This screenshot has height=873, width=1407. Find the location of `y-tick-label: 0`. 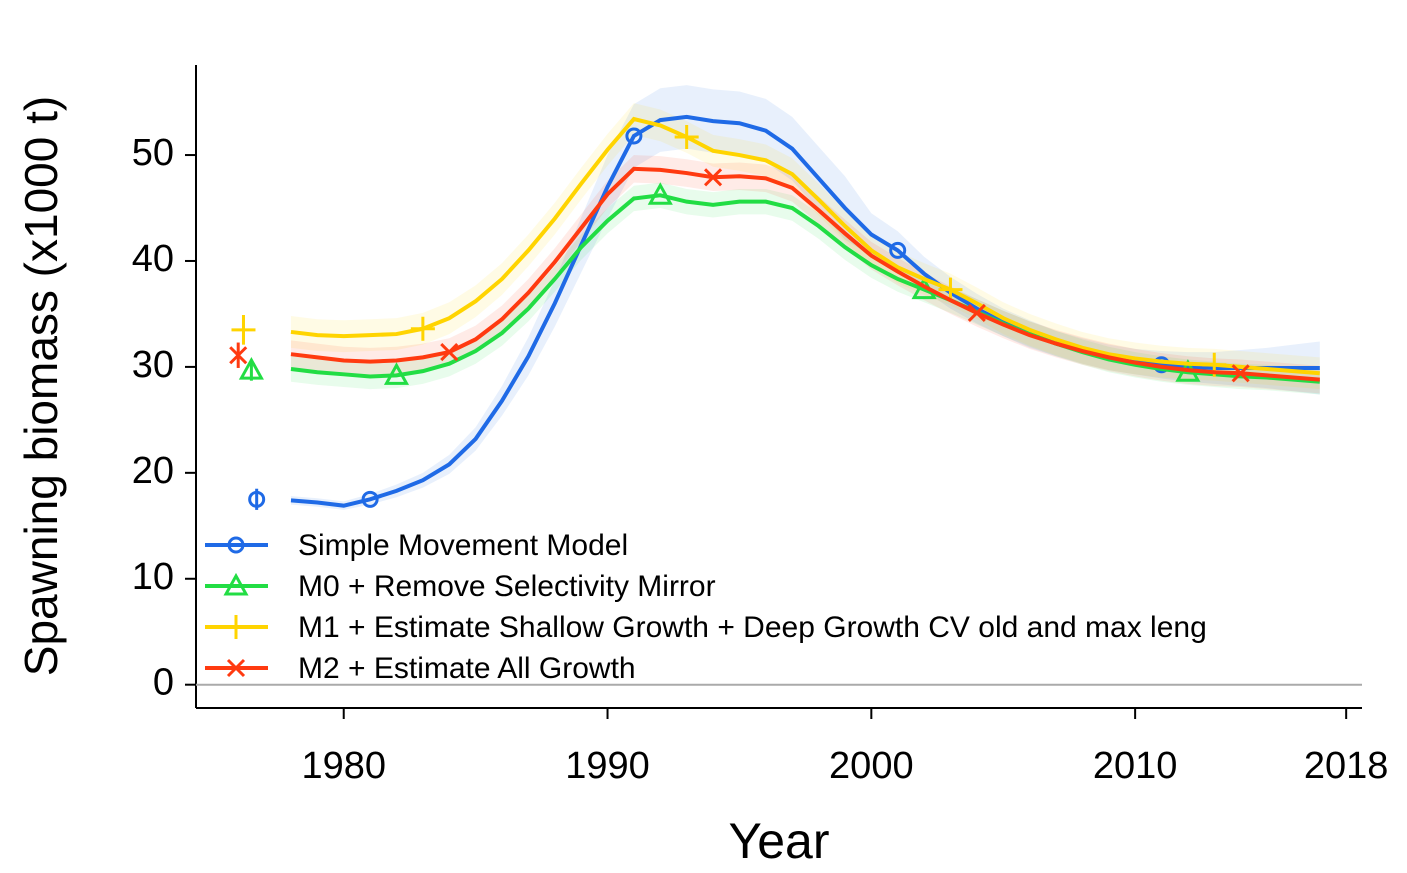

y-tick-label: 0 is located at coordinates (163, 683).